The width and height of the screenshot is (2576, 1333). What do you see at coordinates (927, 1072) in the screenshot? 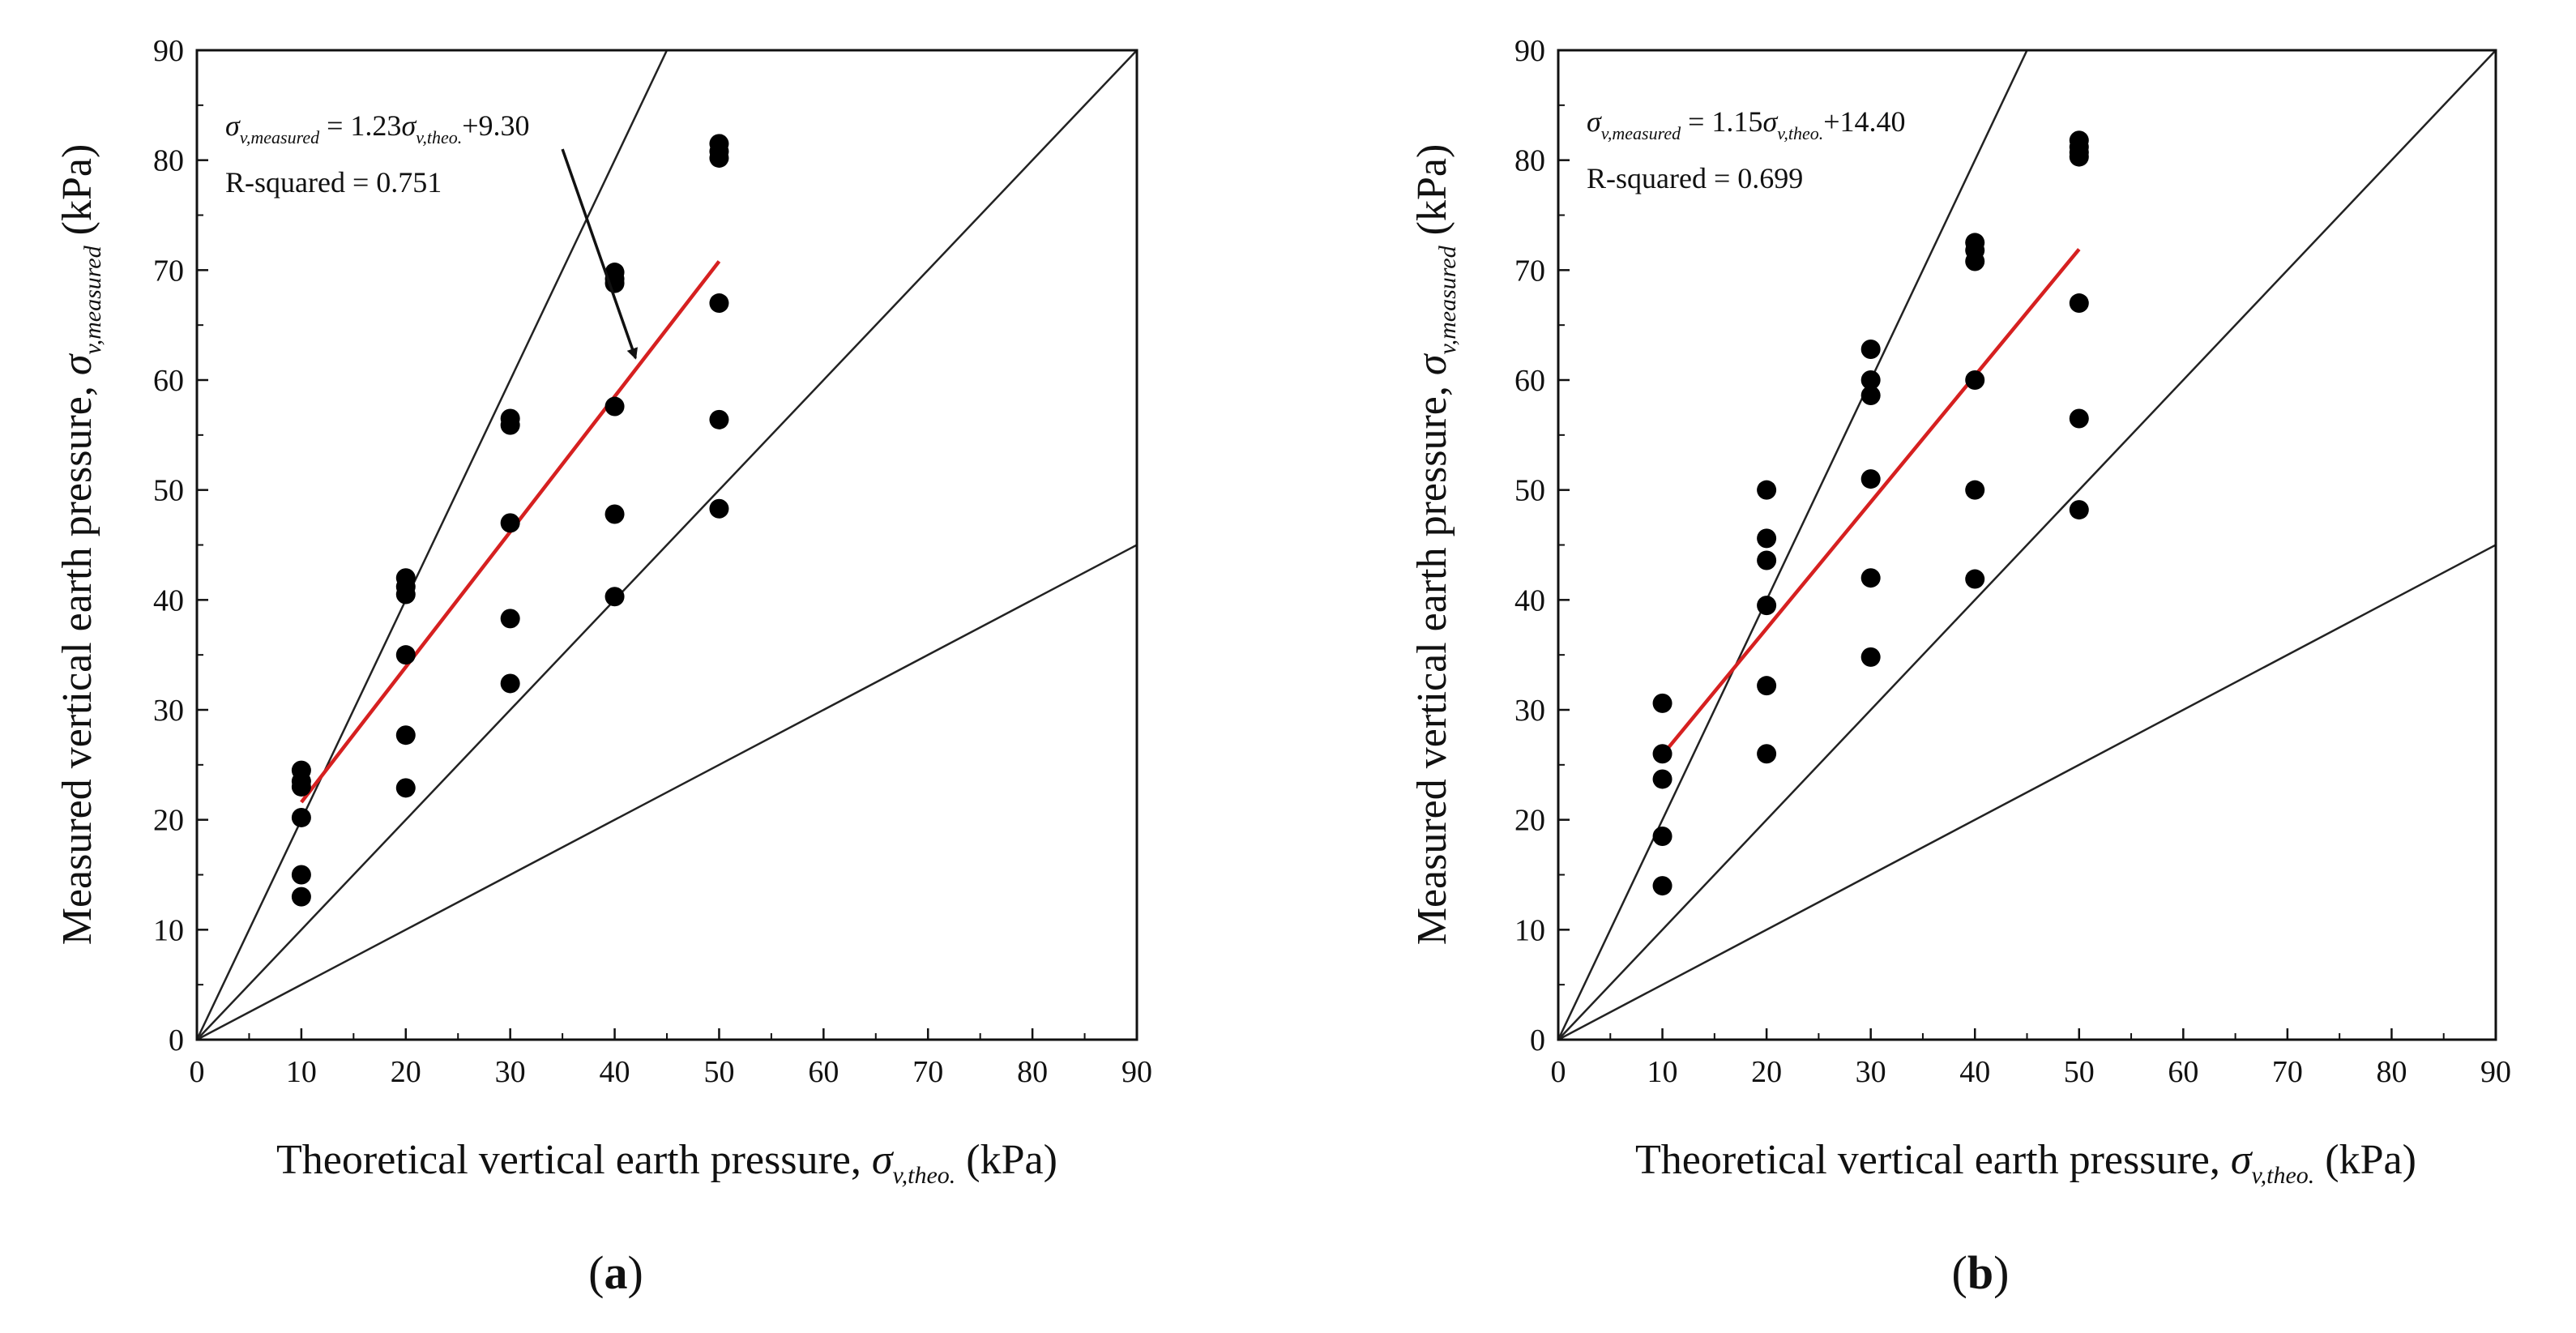
I see `x-tick-label-a-70: 70` at bounding box center [927, 1072].